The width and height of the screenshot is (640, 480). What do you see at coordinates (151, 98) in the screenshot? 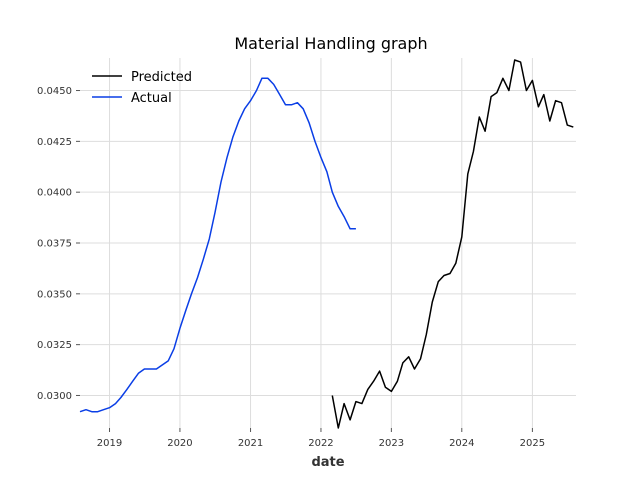
I see `legend-label-actual: Actual` at bounding box center [151, 98].